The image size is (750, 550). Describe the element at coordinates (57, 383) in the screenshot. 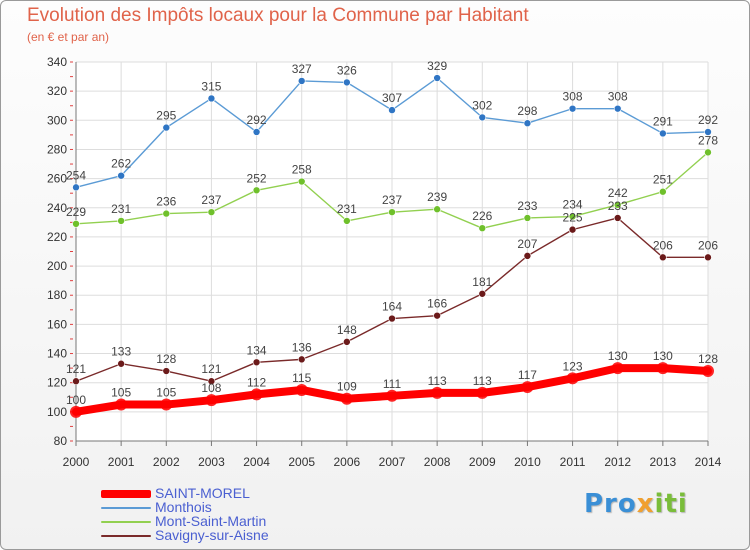

I see `y-tick-label: 120` at that location.